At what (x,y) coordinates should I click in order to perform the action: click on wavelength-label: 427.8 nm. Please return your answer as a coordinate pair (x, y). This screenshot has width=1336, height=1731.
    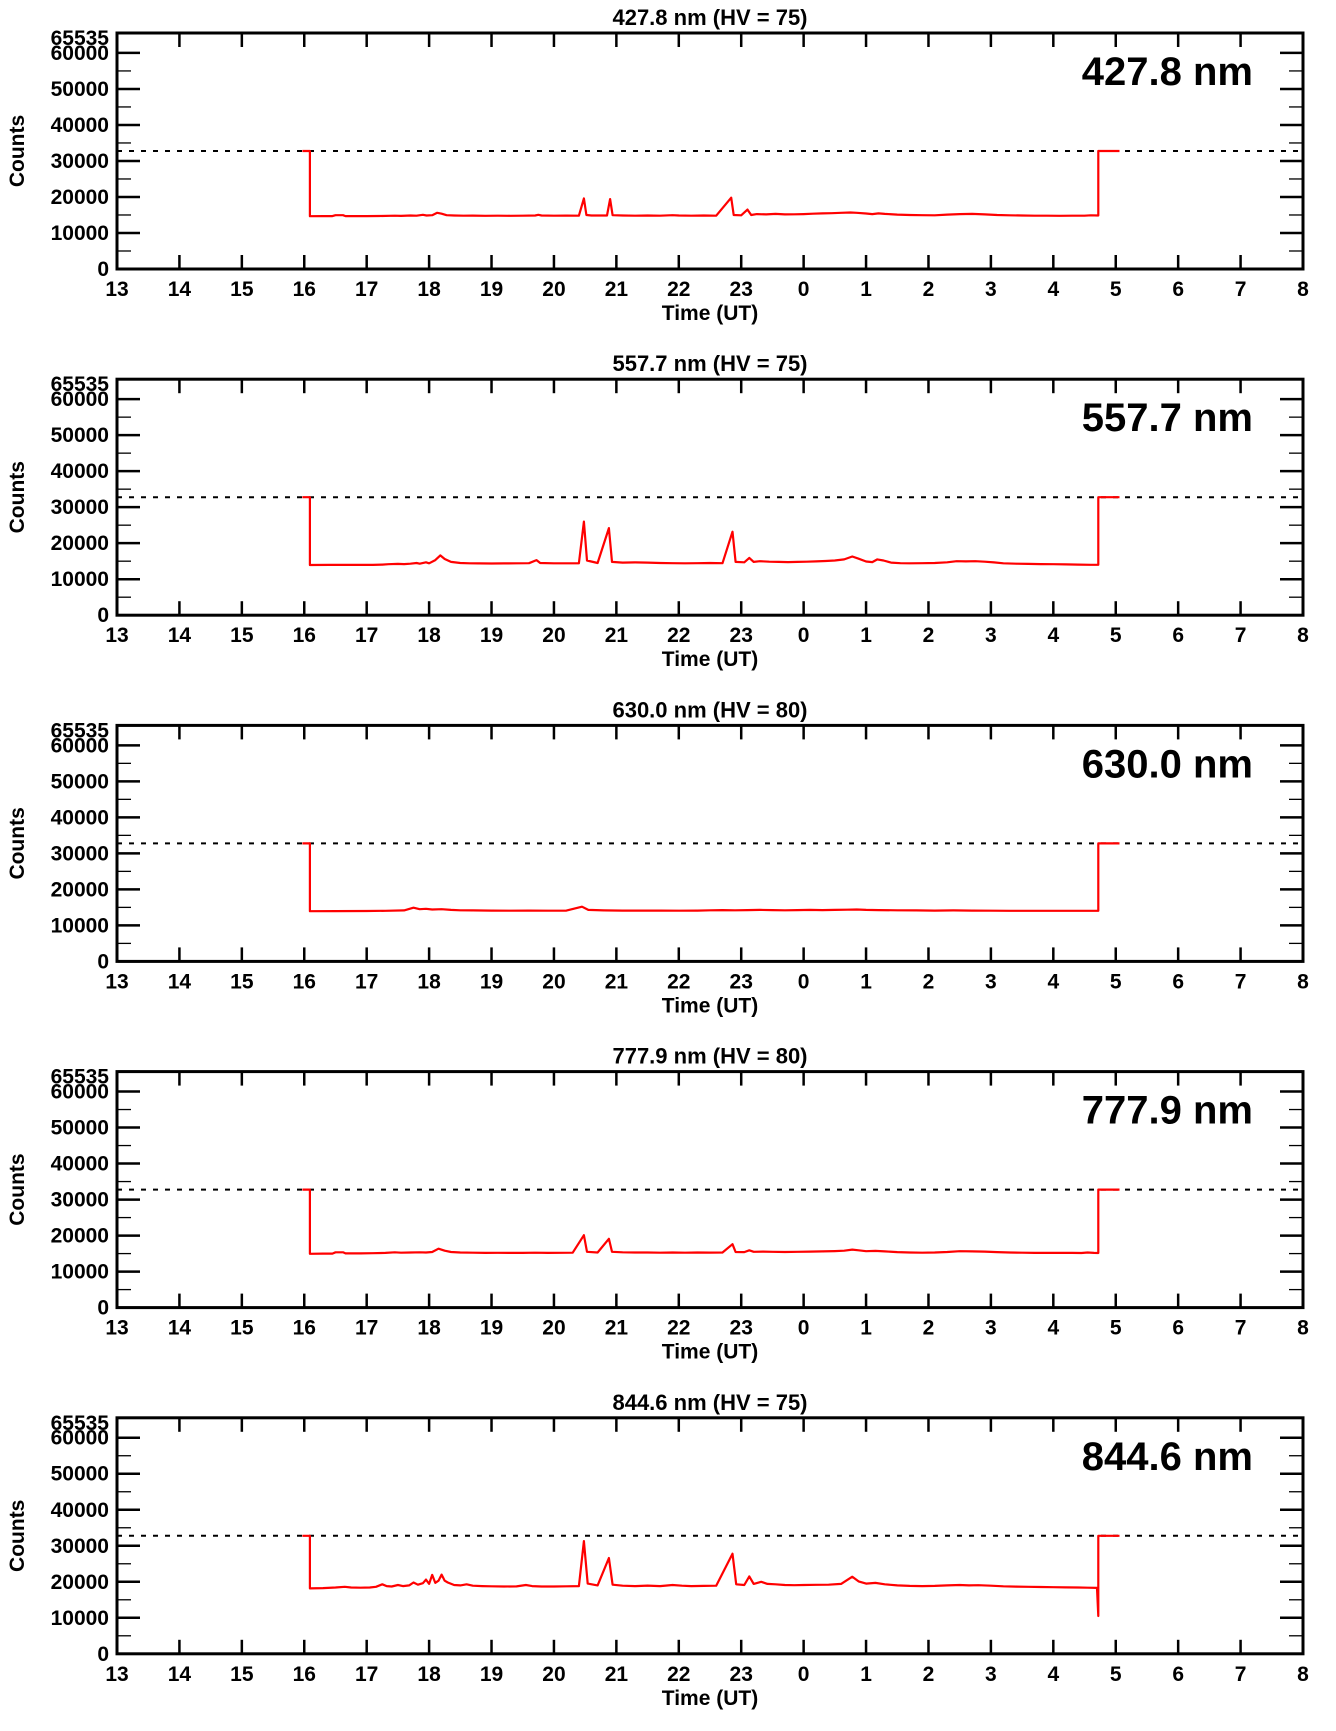
    Looking at the image, I should click on (1167, 72).